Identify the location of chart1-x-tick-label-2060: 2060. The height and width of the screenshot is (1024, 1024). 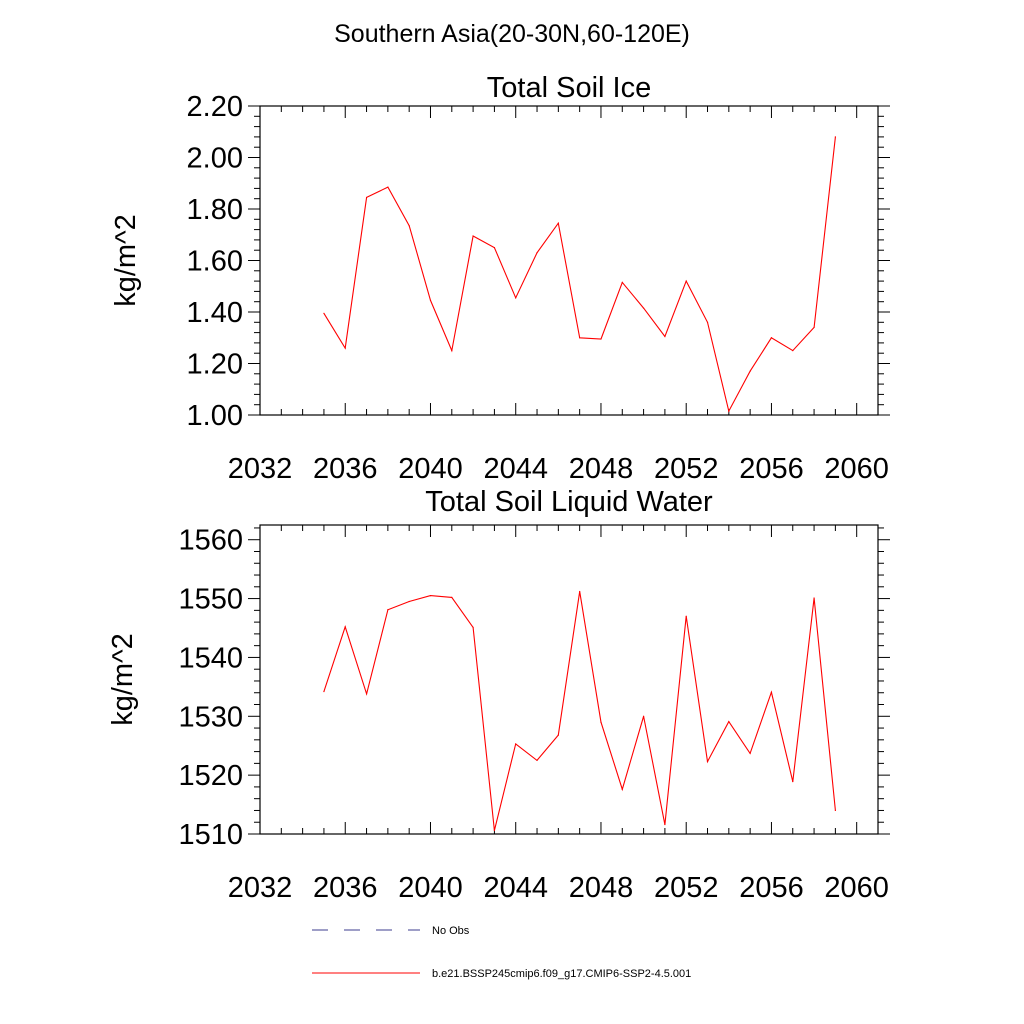
(856, 469).